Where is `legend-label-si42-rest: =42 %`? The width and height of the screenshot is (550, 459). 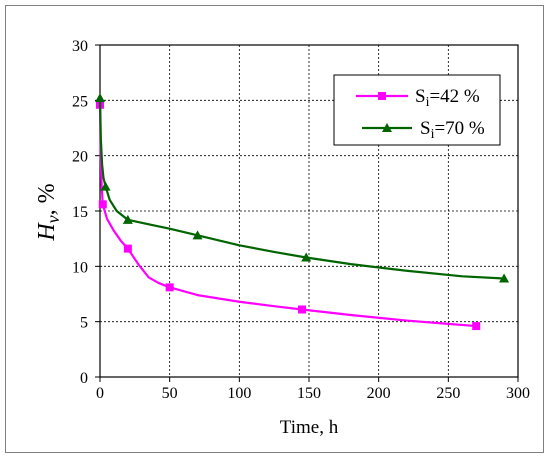 legend-label-si42-rest: =42 % is located at coordinates (454, 96).